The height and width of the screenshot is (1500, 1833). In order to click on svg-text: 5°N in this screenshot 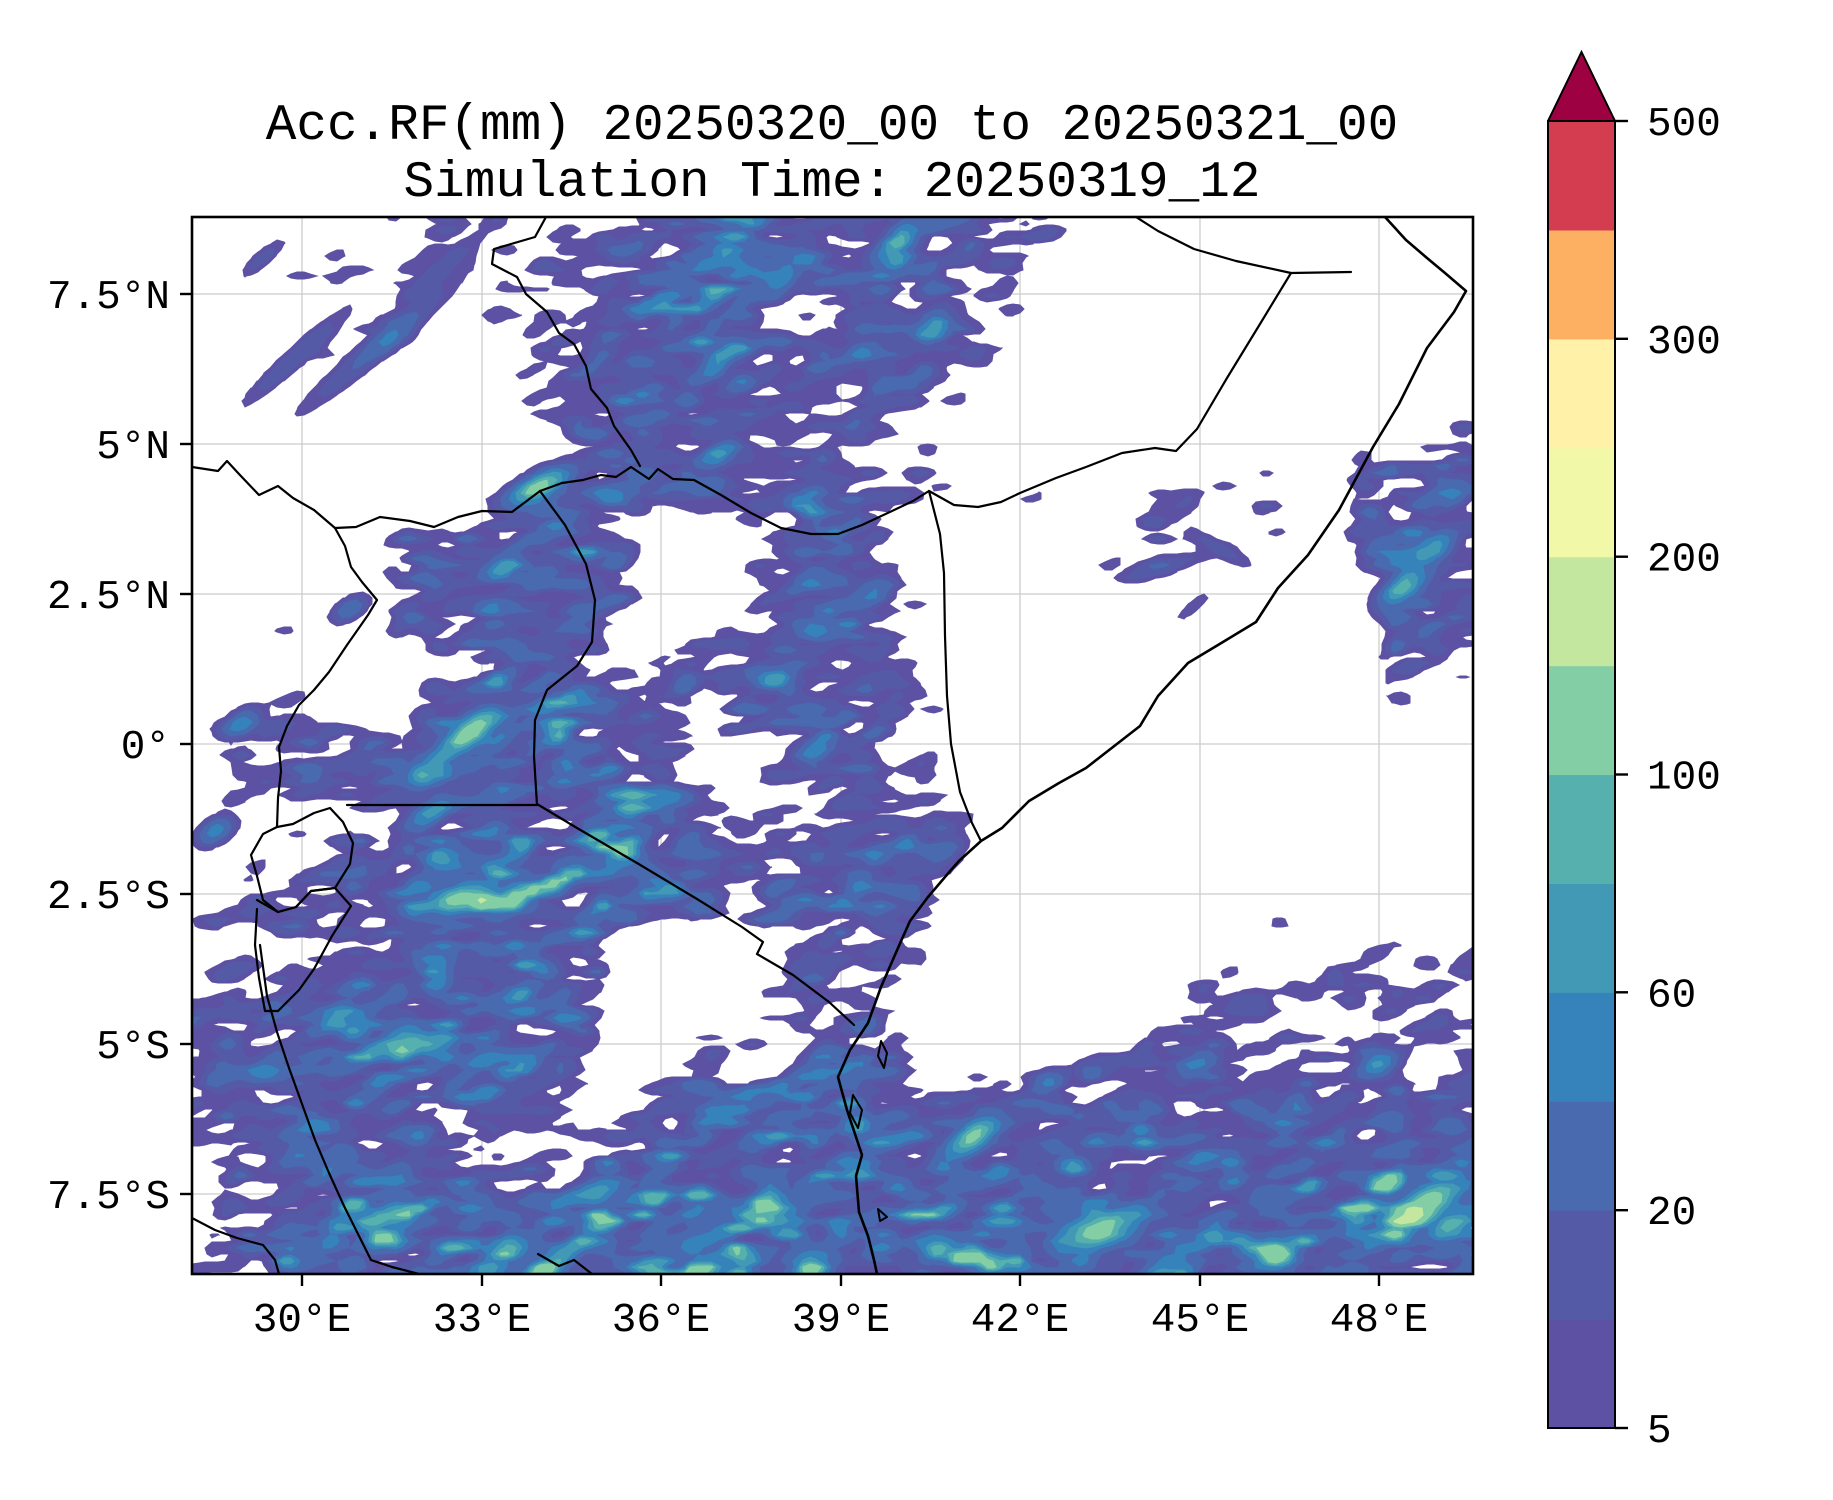, I will do `click(133, 448)`.